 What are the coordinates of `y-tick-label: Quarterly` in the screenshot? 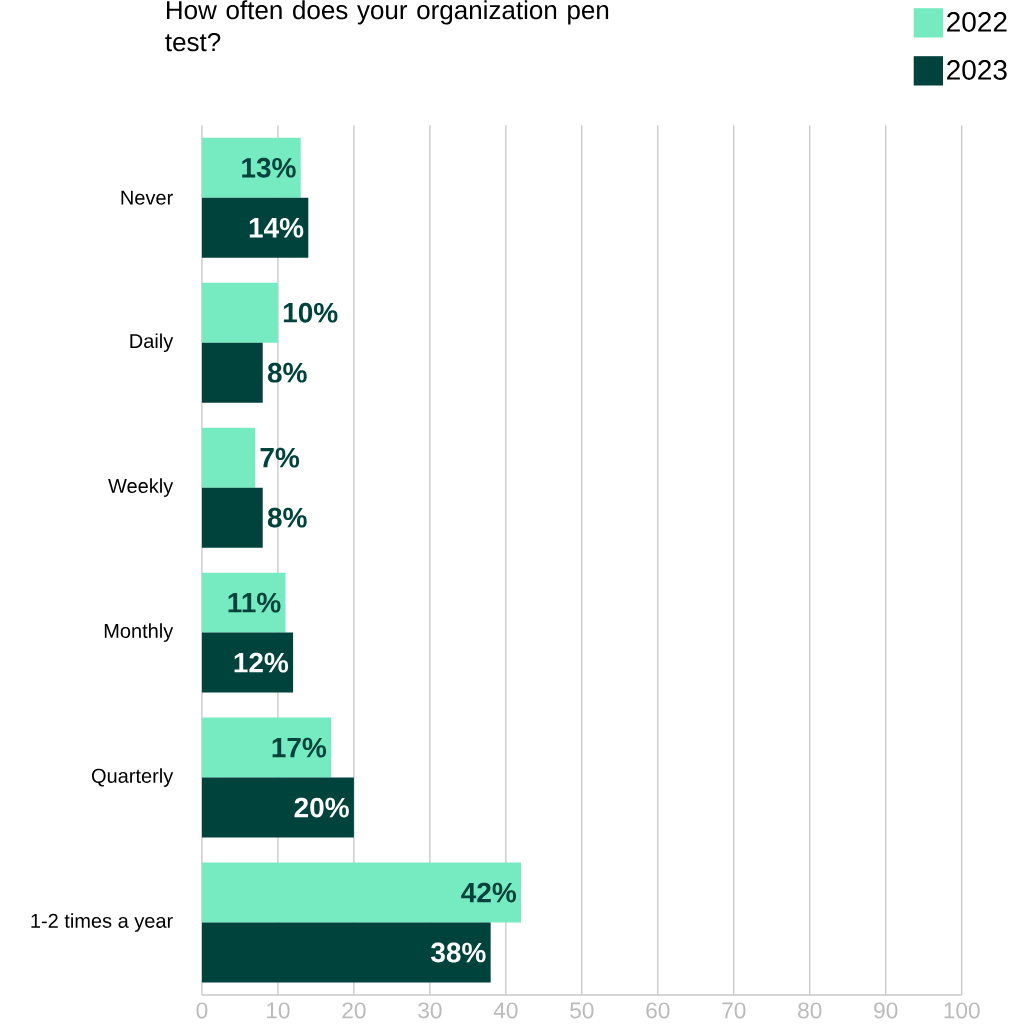 It's located at (132, 777).